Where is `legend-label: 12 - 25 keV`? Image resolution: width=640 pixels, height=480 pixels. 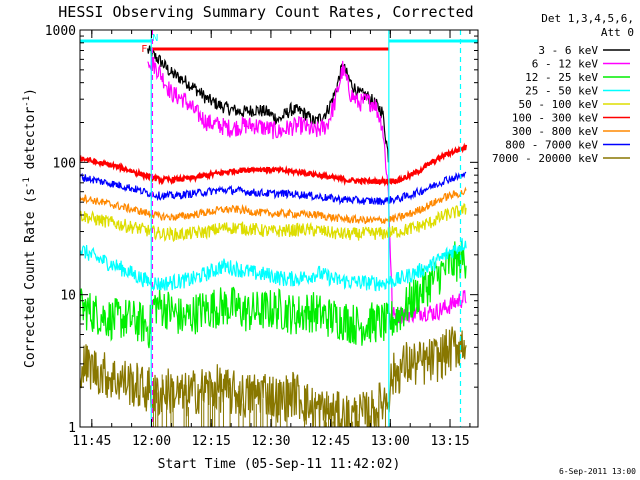 legend-label: 12 - 25 keV is located at coordinates (561, 77).